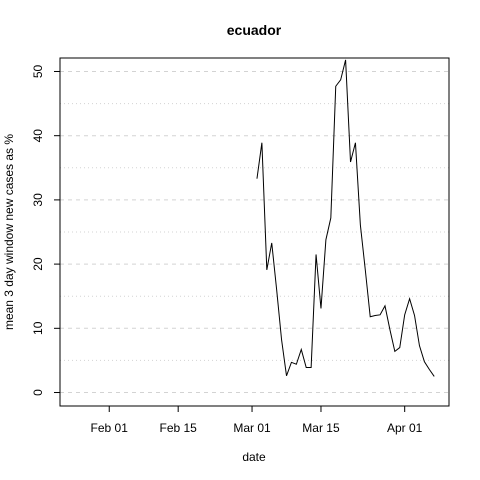 This screenshot has height=480, width=480. Describe the element at coordinates (178, 428) in the screenshot. I see `x-tick-label: Feb 15` at that location.